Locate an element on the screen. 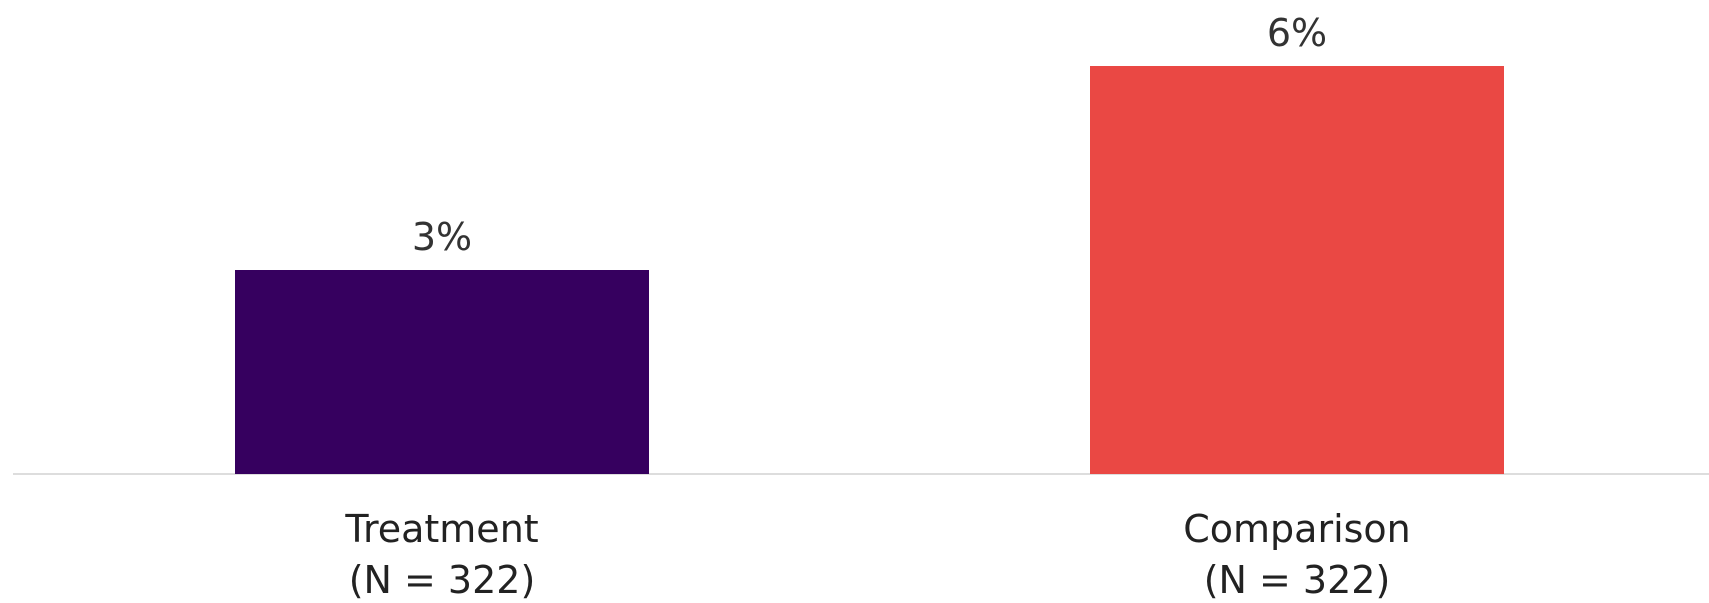  tick-labels-group: Treatment (N = 322) Comparison (N = 322) is located at coordinates (877, 554).